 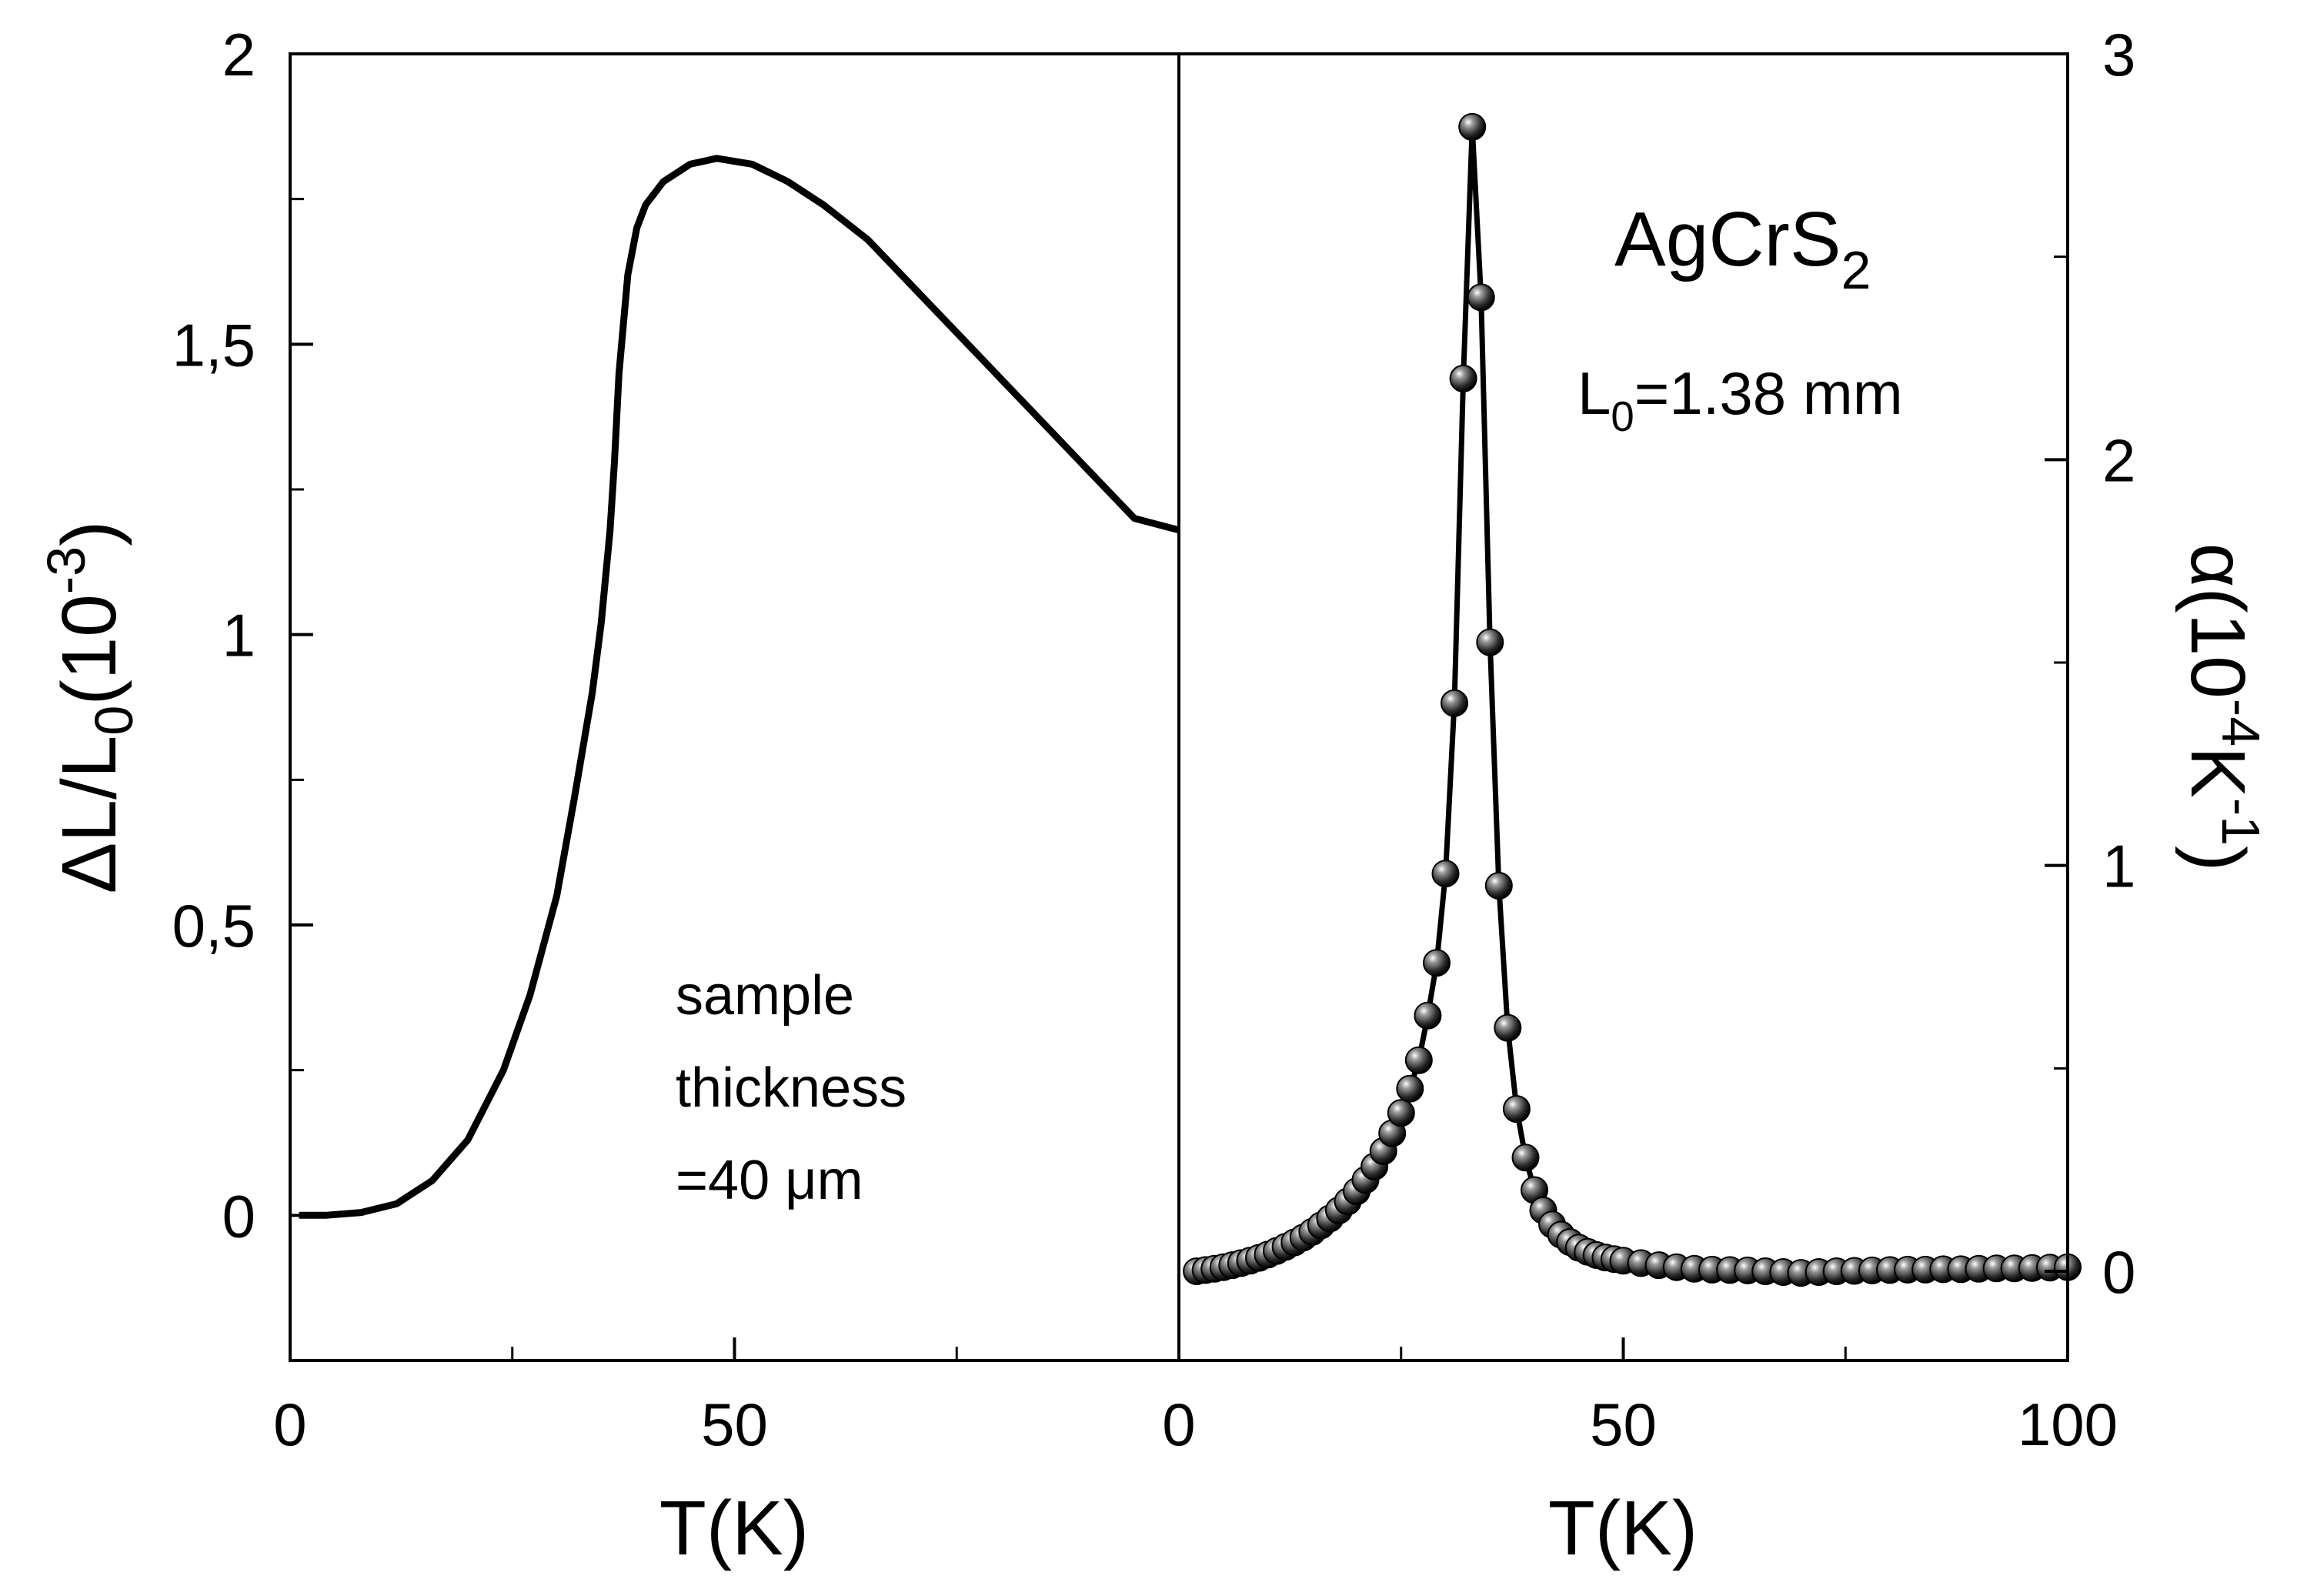 What do you see at coordinates (238, 1216) in the screenshot?
I see `left-y-tick-label: 0` at bounding box center [238, 1216].